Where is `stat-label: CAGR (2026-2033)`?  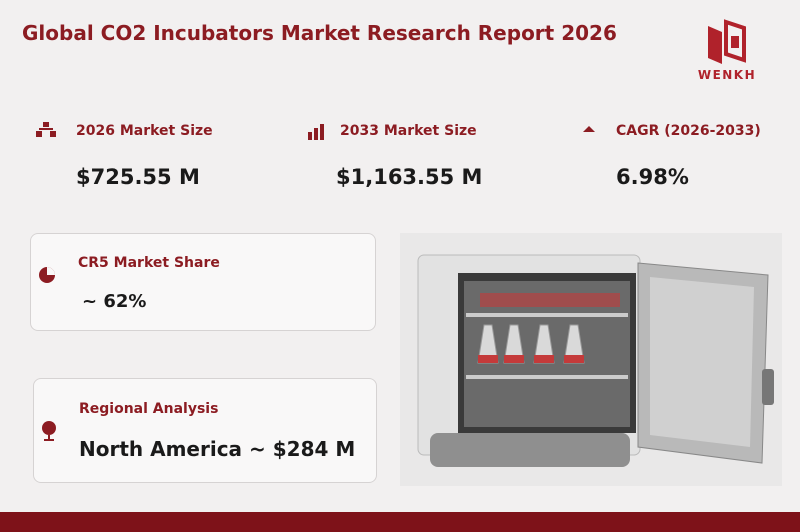 stat-label: CAGR (2026-2033) is located at coordinates (688, 131).